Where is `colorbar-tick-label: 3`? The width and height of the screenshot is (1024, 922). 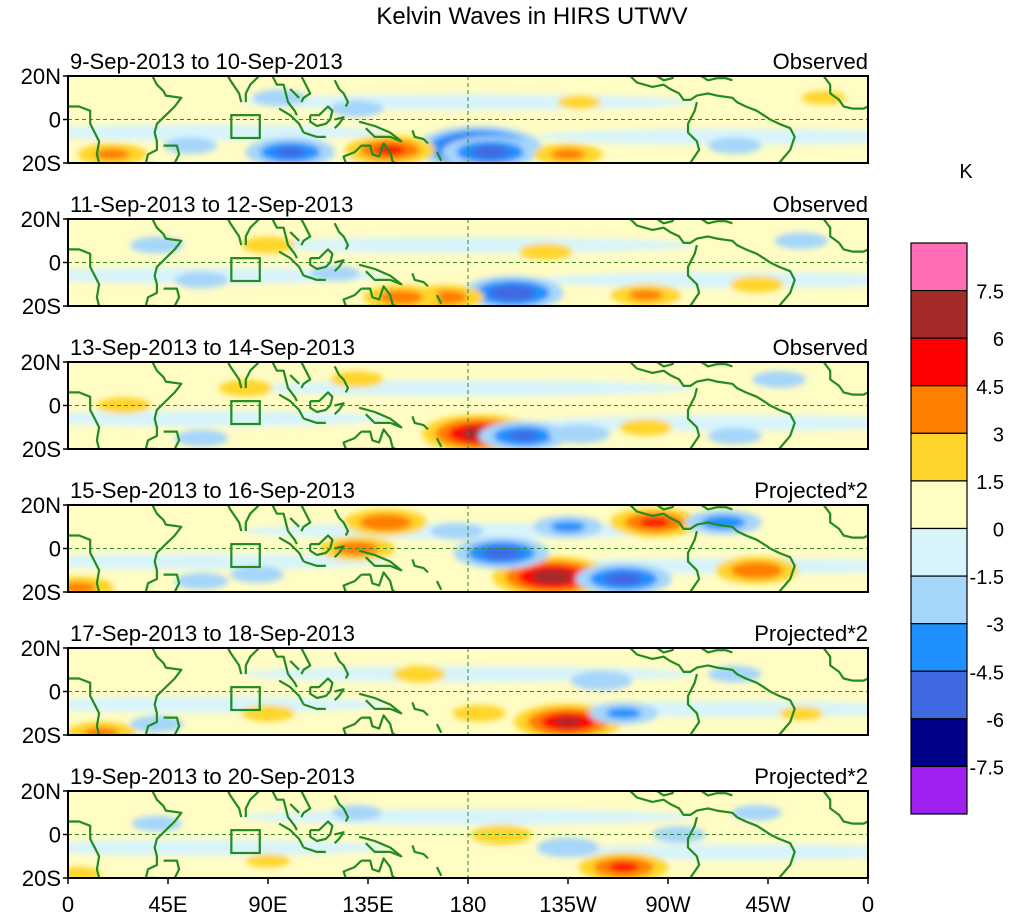 colorbar-tick-label: 3 is located at coordinates (998, 435).